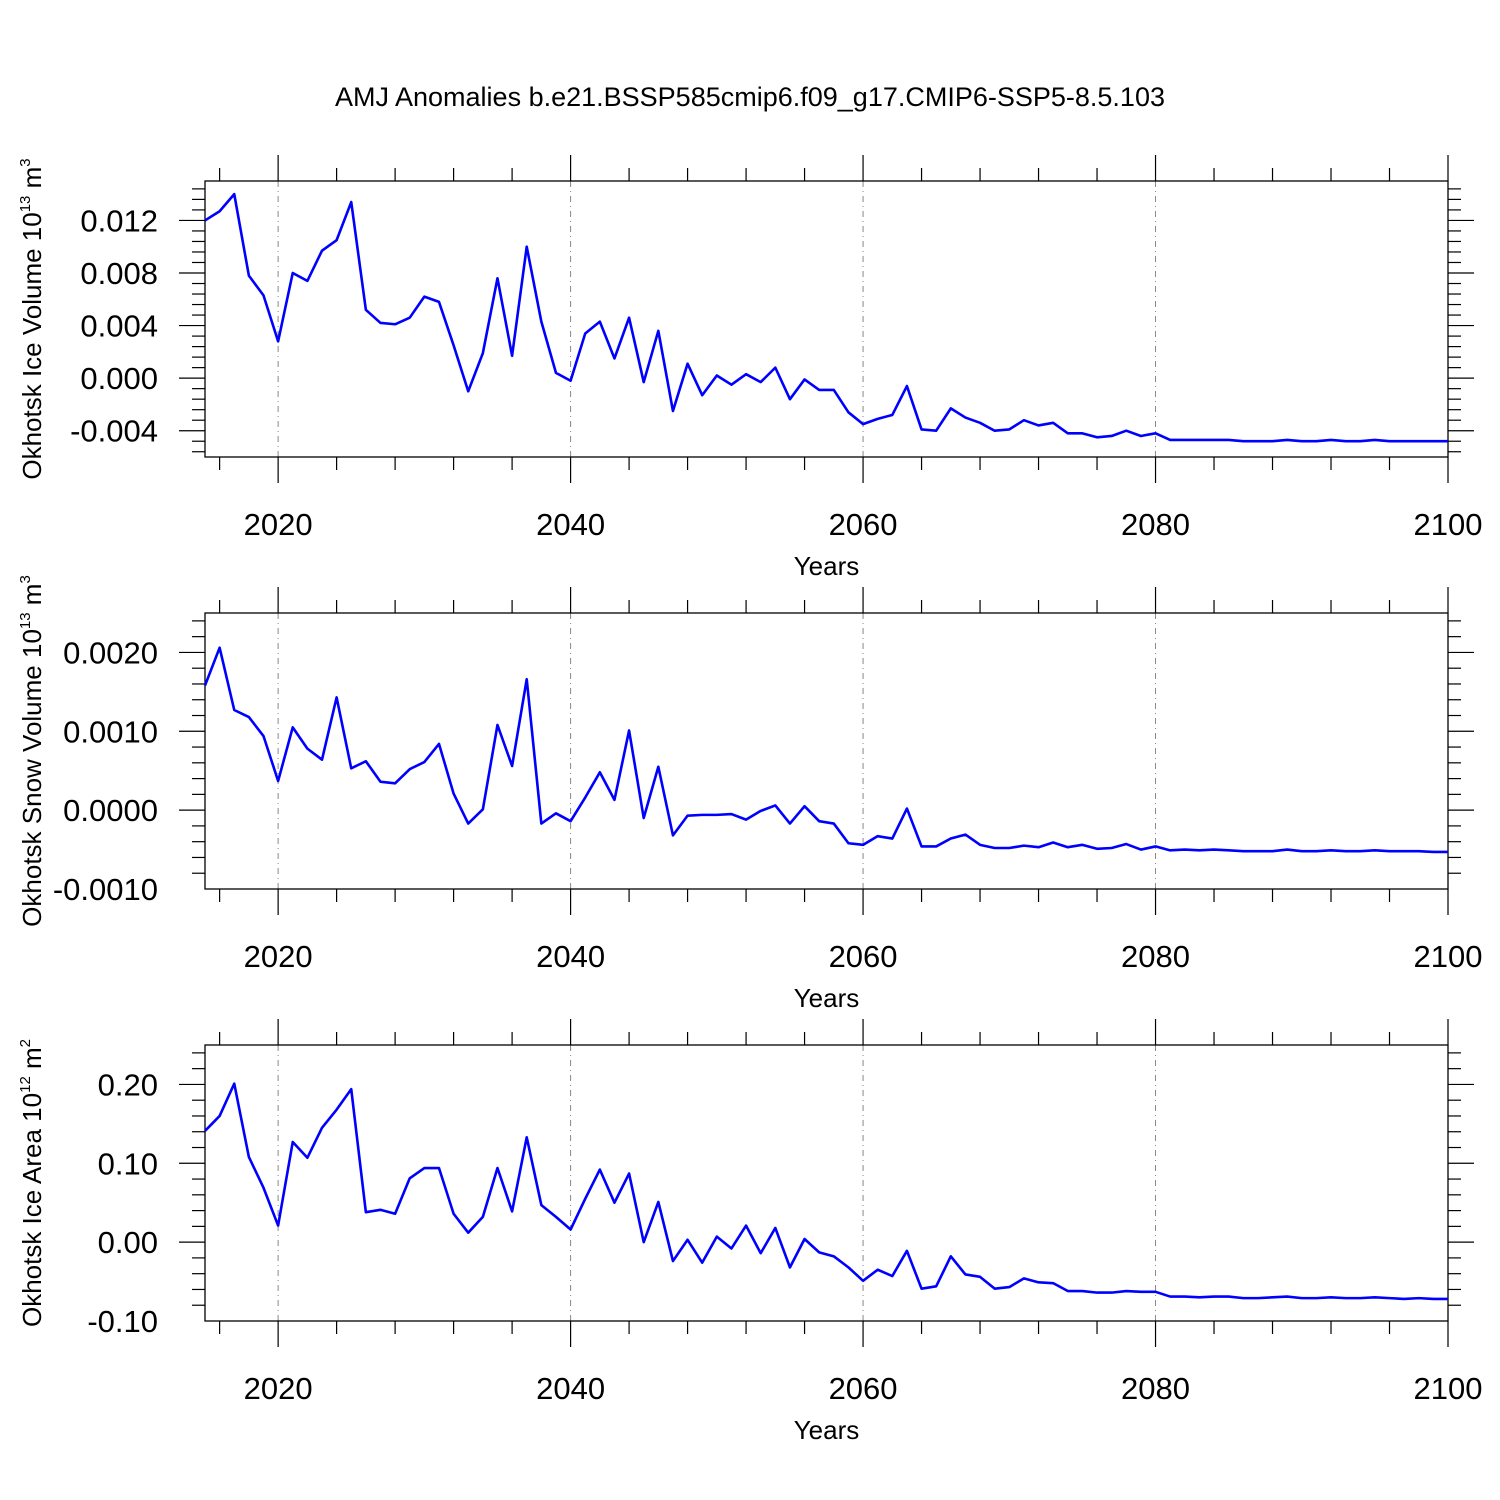  I want to click on y-axis-label: Okhotsk Ice Area 1012 m2, so click(32, 1183).